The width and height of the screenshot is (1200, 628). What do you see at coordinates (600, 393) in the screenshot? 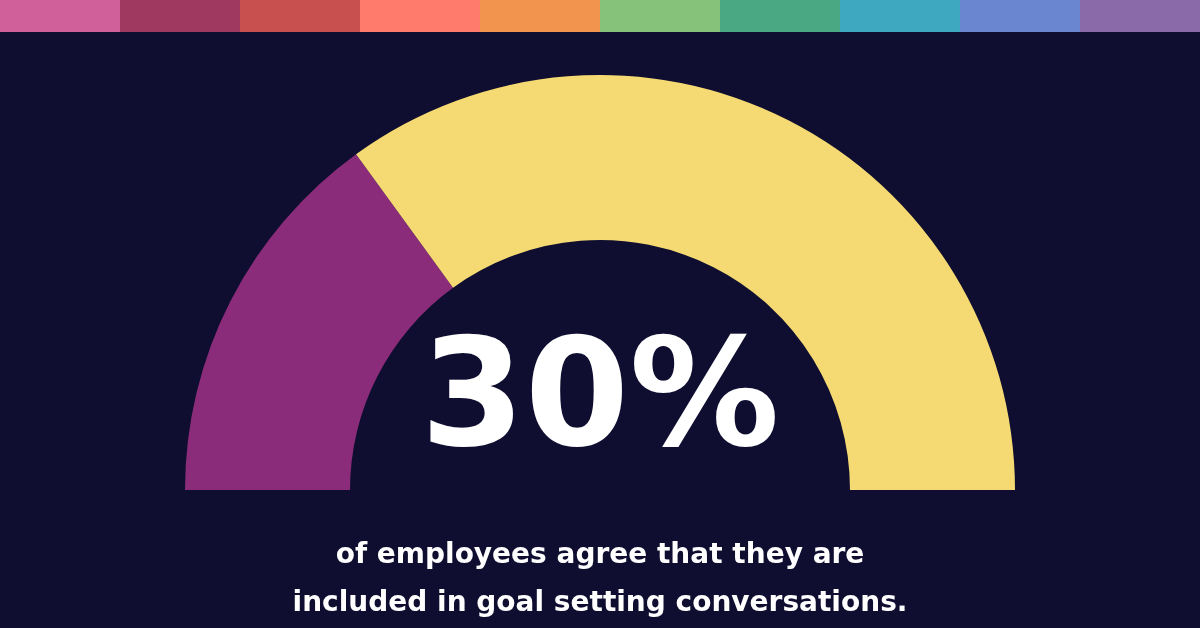
I see `text: 30%` at bounding box center [600, 393].